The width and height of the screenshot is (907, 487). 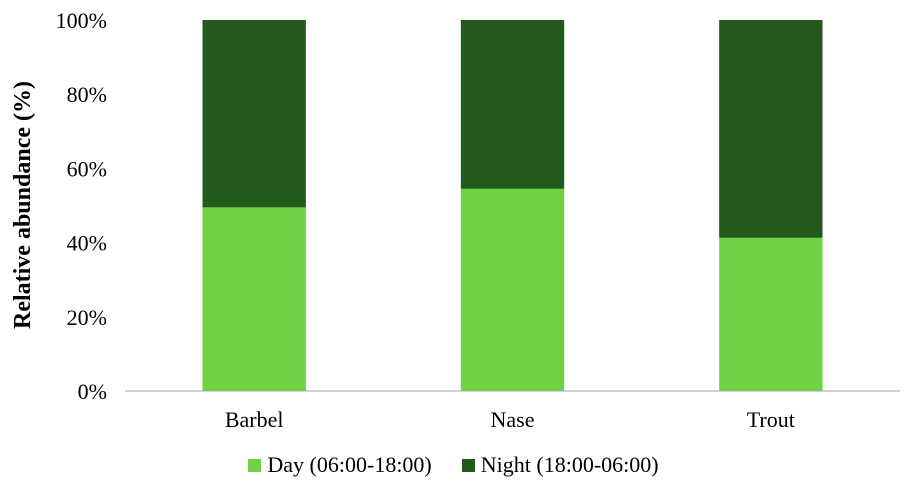 What do you see at coordinates (254, 114) in the screenshot?
I see `bar-barbel-night` at bounding box center [254, 114].